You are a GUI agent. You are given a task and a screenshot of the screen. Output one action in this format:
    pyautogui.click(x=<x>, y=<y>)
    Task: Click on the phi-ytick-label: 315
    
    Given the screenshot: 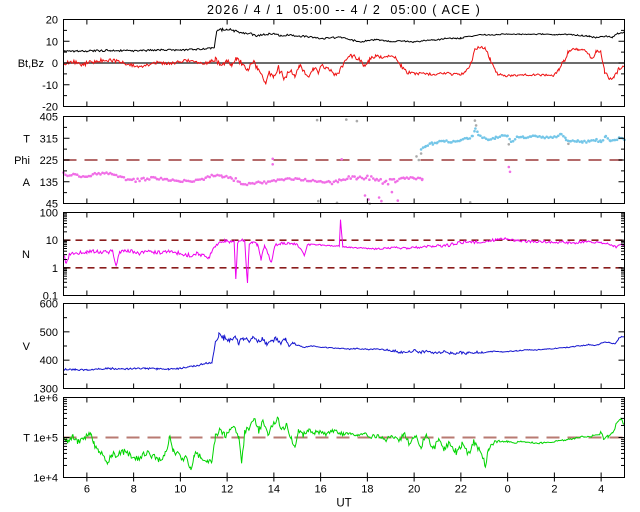 What is the action you would take?
    pyautogui.click(x=49, y=139)
    